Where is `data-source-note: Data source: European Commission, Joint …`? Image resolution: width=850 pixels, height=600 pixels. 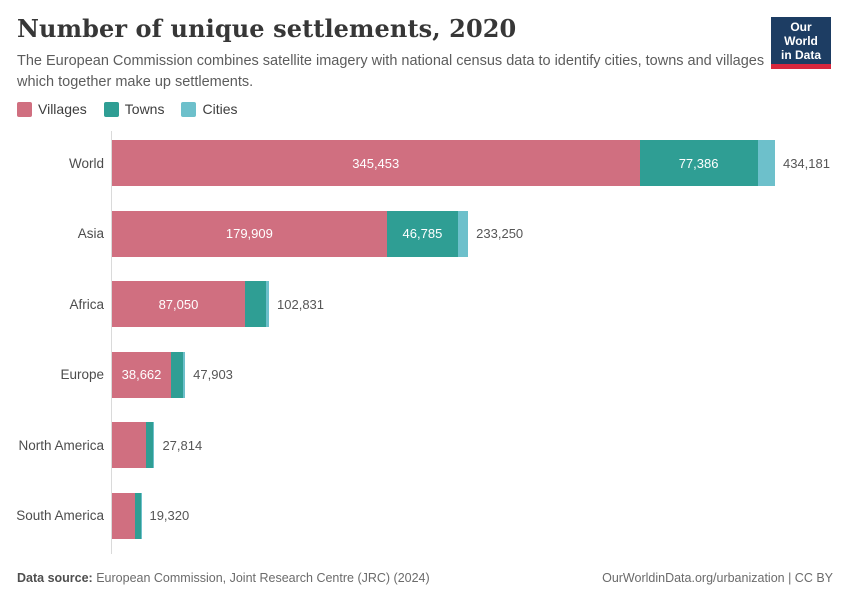 data-source-note: Data source: European Commission, Joint … is located at coordinates (223, 578).